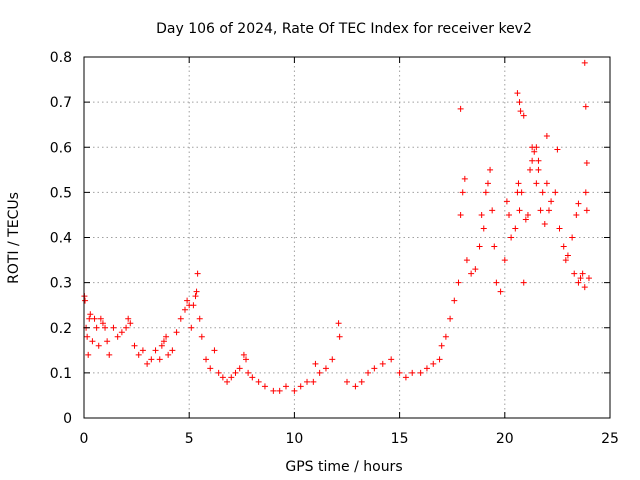  Describe the element at coordinates (61, 374) in the screenshot. I see `y-tick-label: 0.1` at that location.